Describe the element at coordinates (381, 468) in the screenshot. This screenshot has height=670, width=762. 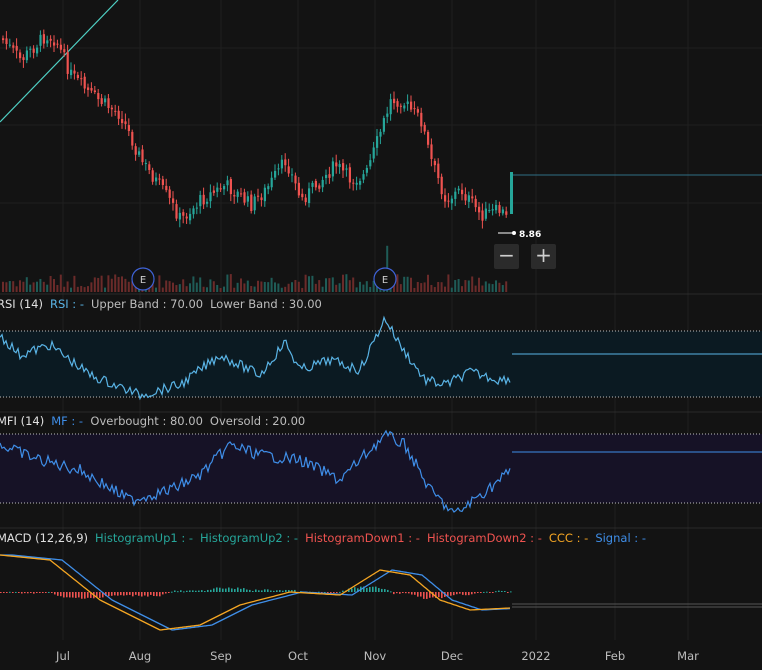
I see `band-fill` at that location.